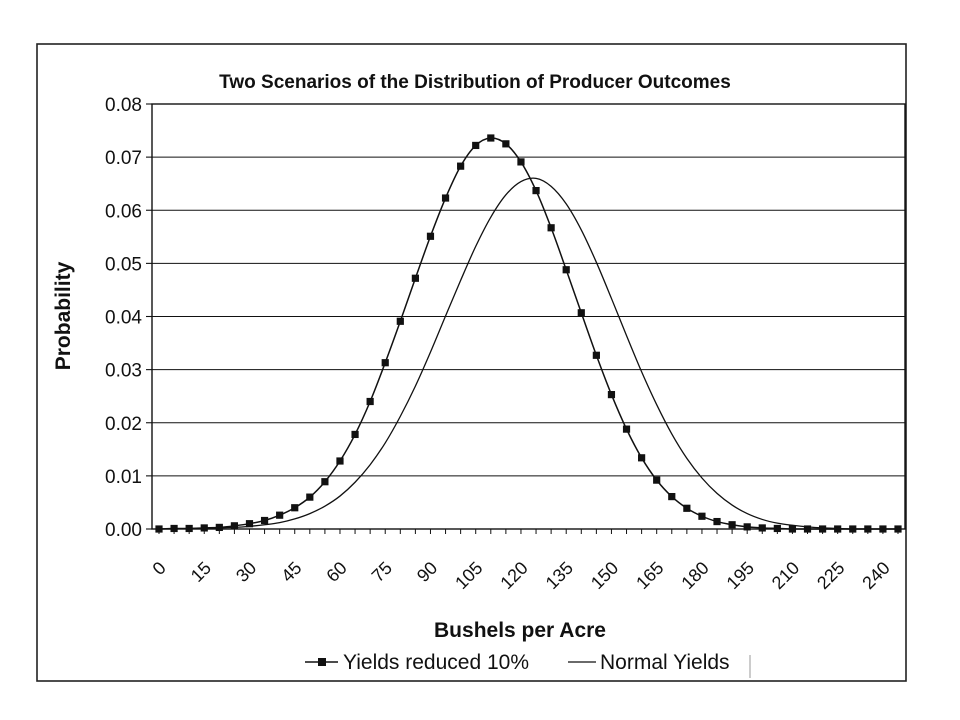 This screenshot has height=720, width=960. I want to click on x-tick-label: 165, so click(649, 575).